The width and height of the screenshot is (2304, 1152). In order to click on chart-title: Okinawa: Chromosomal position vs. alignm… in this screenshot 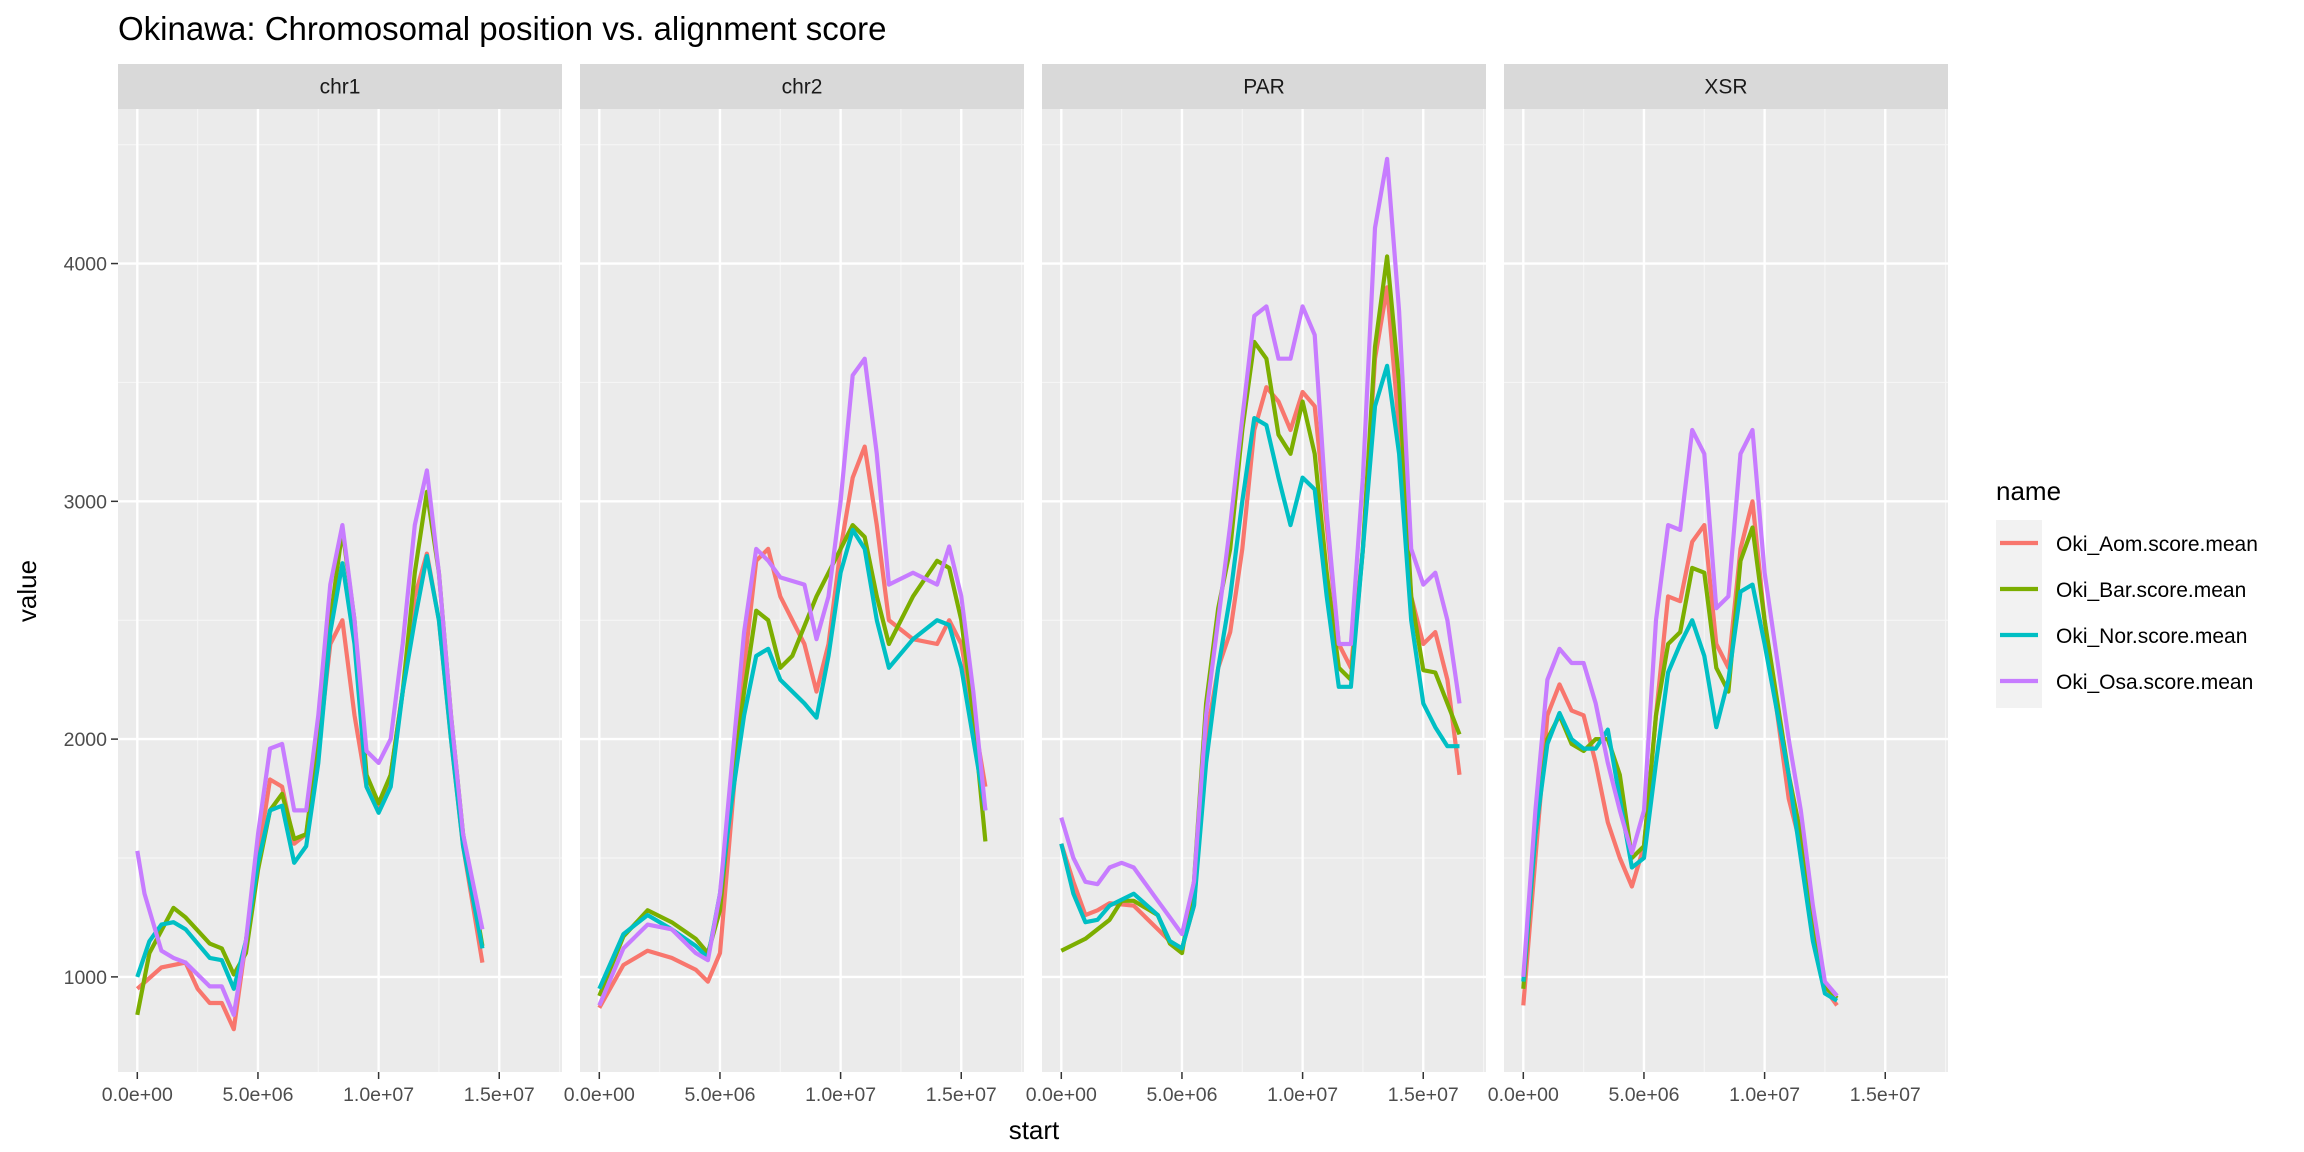, I will do `click(502, 28)`.